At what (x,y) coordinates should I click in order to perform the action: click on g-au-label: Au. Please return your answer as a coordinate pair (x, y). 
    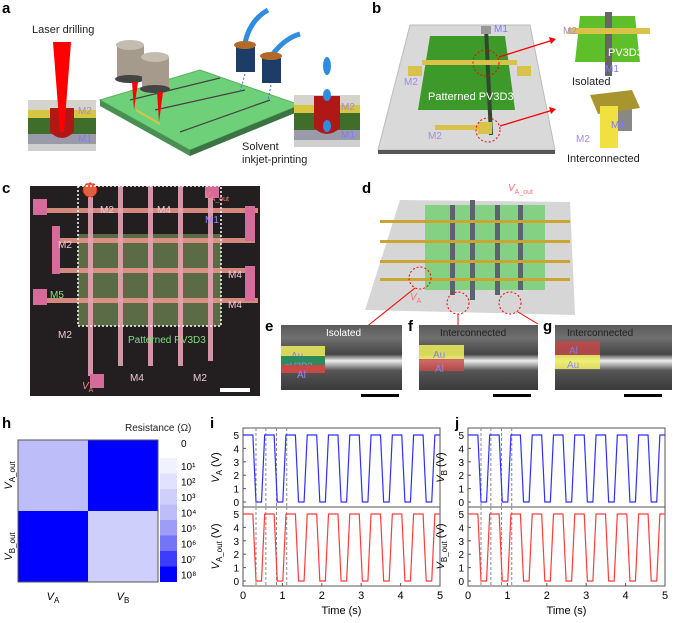
    Looking at the image, I should click on (573, 365).